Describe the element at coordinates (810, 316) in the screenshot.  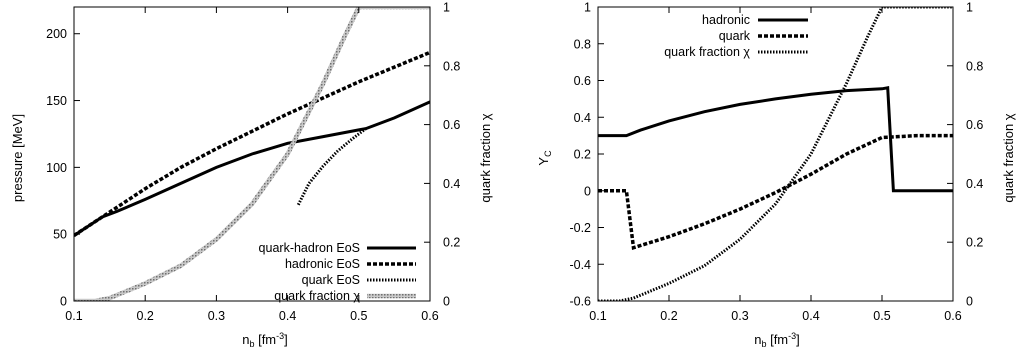
I see `charge-x-tick-label: 0.4` at that location.